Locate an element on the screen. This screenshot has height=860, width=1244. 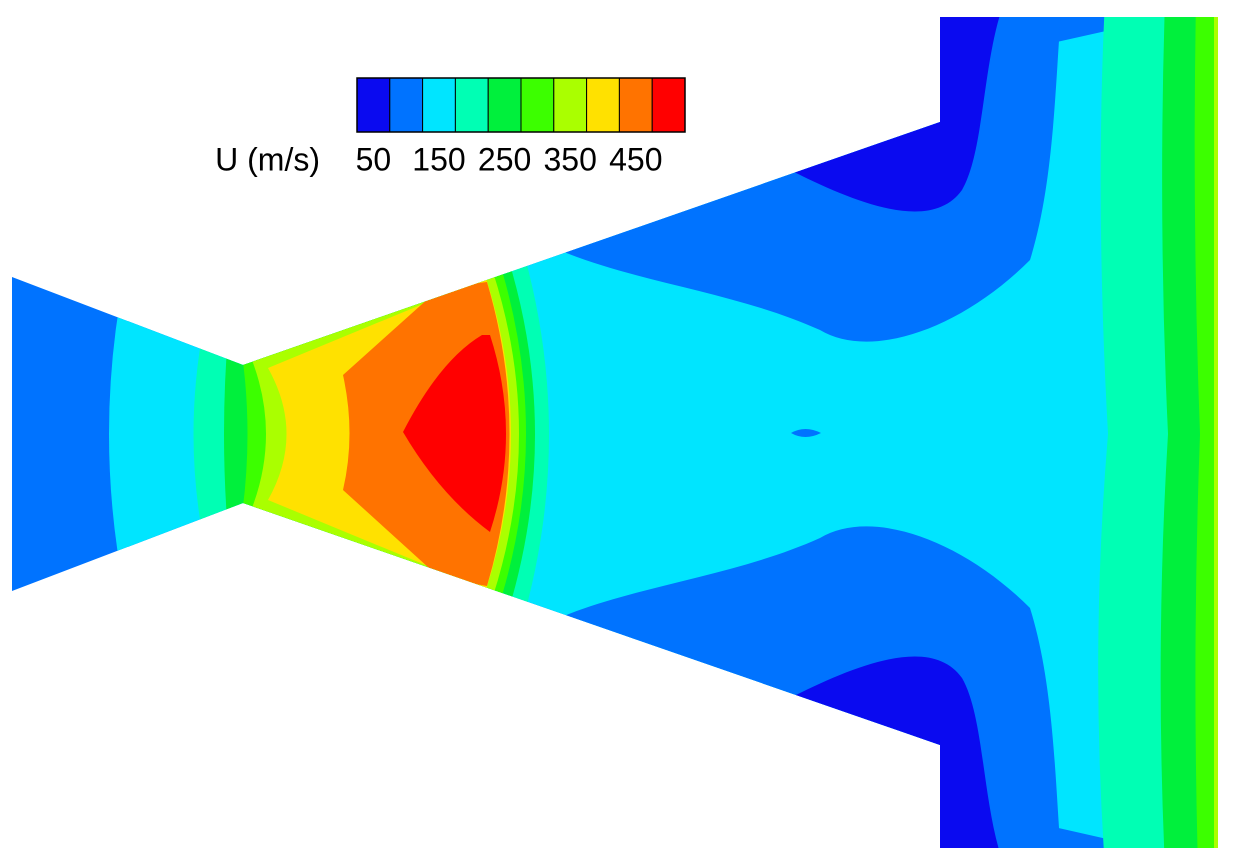
colorbar: U (m/s) 50 150 250 350 450 is located at coordinates (450, 127).